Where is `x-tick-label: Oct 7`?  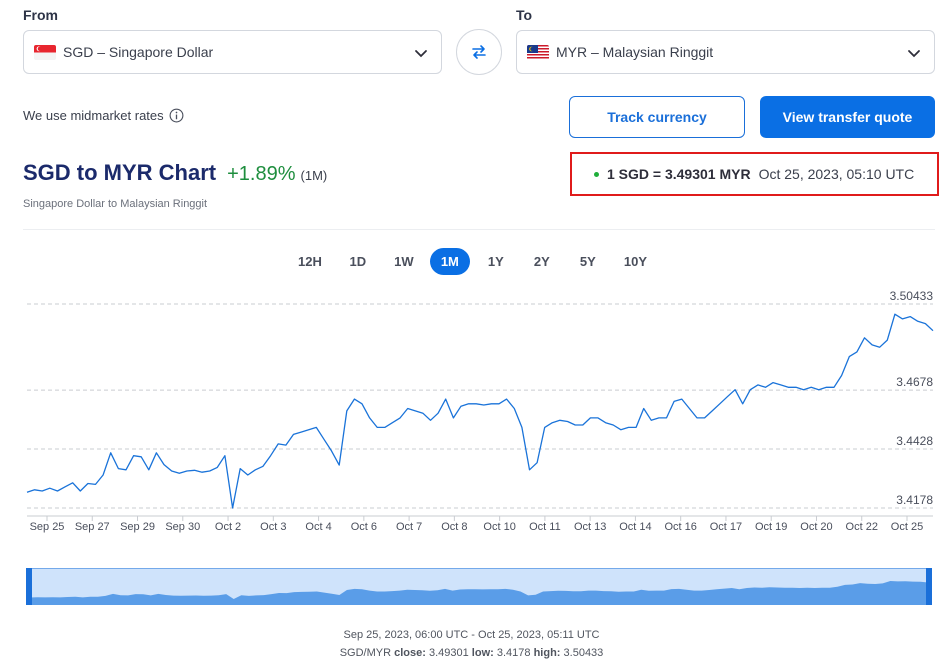
x-tick-label: Oct 7 is located at coordinates (409, 527).